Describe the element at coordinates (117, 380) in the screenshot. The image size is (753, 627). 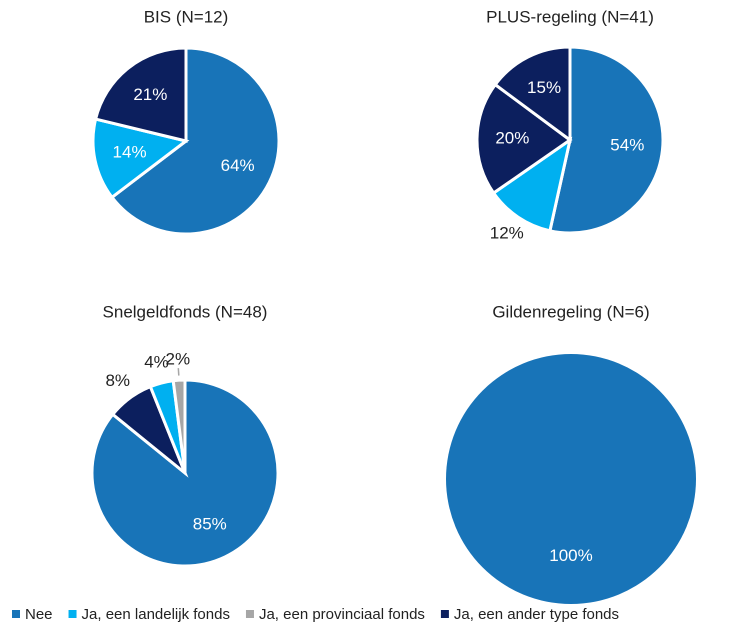
I see `data-label: 8%` at that location.